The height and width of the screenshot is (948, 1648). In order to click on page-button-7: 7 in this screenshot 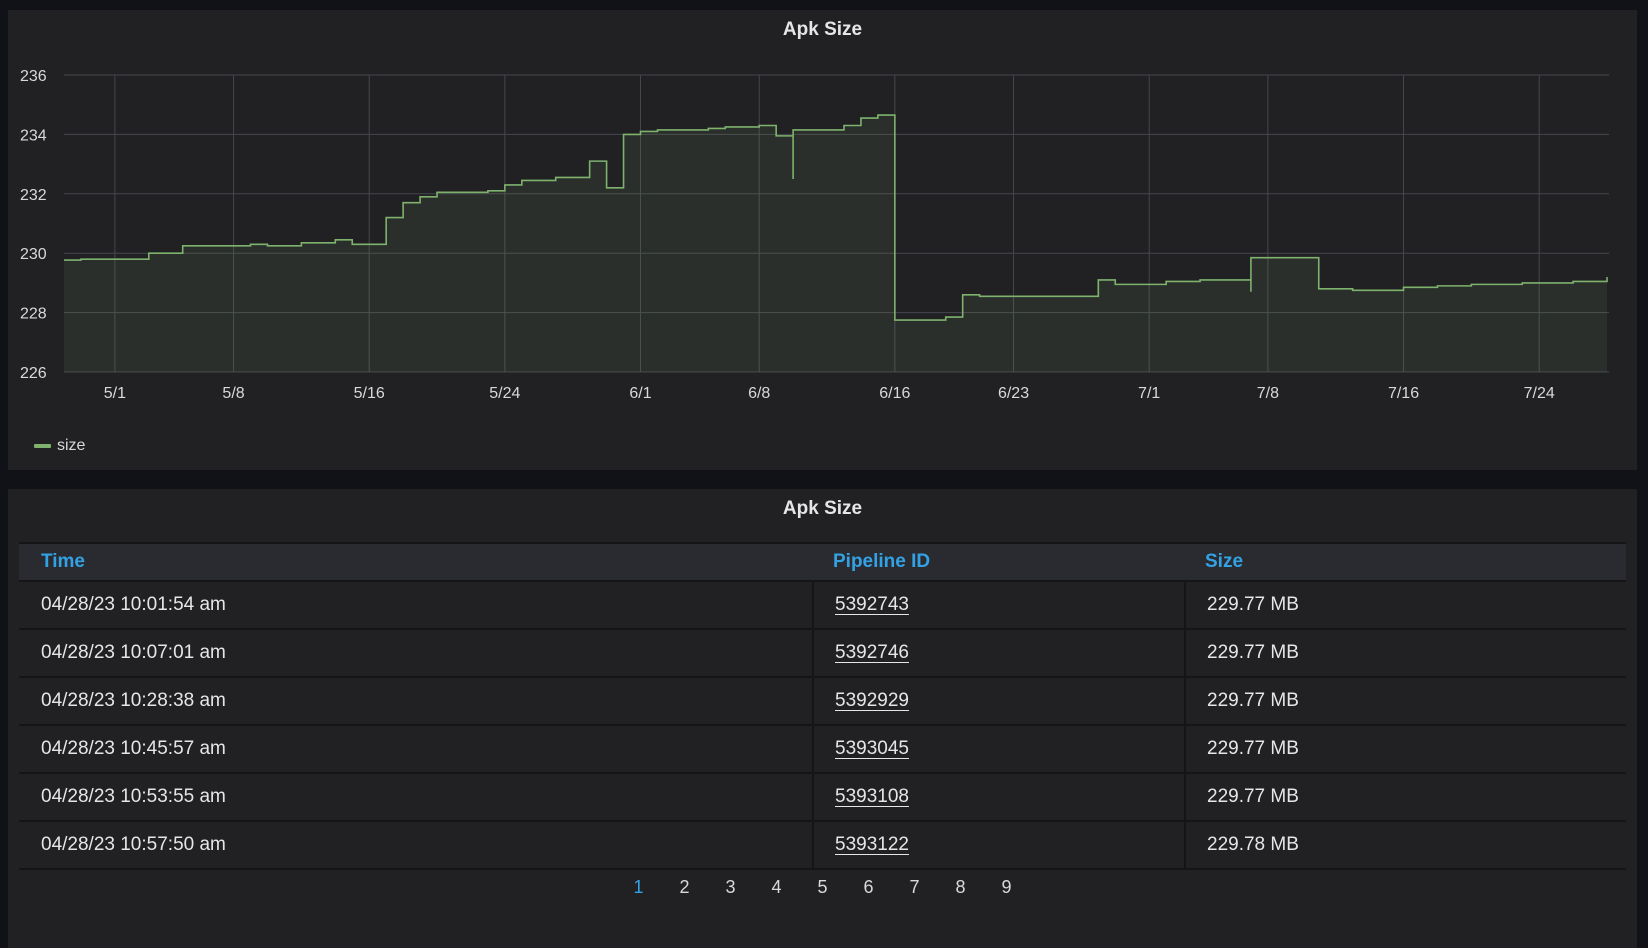, I will do `click(914, 887)`.